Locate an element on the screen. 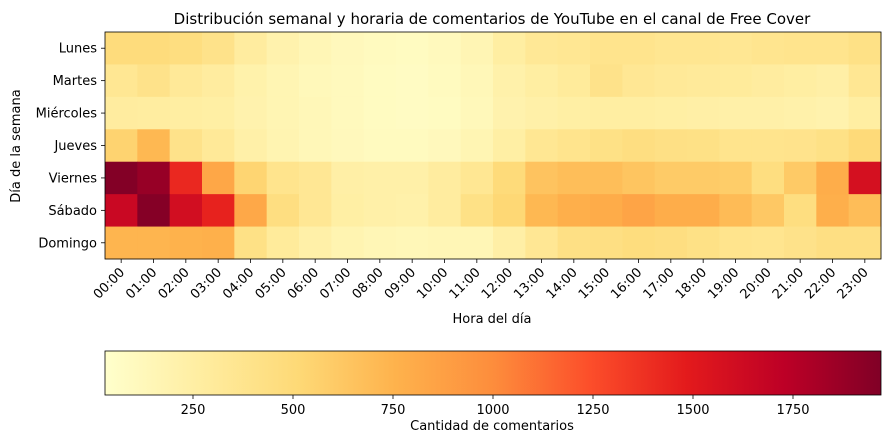 The width and height of the screenshot is (889, 447). x-tick-label: 06:00 is located at coordinates (303, 283).